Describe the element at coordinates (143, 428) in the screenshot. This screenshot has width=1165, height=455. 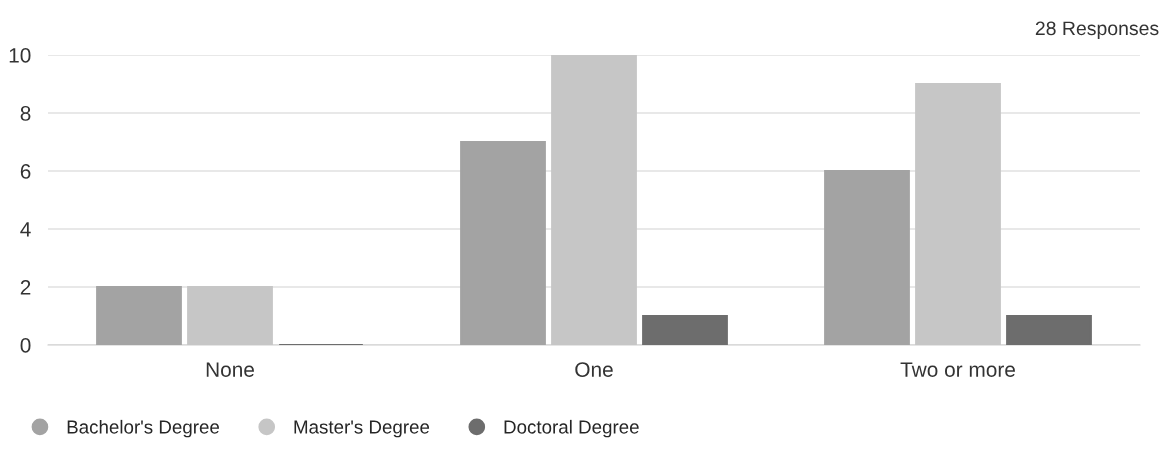
I see `legend-label: Bachelor's Degree` at that location.